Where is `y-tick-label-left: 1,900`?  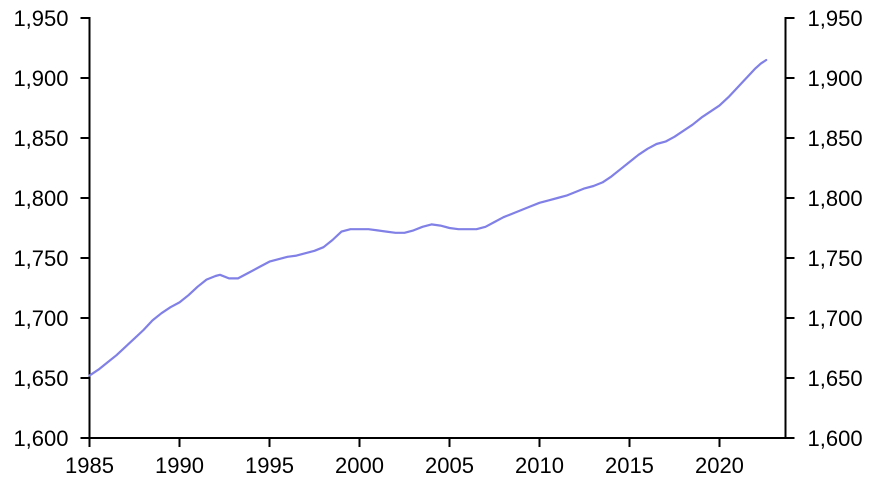
y-tick-label-left: 1,900 is located at coordinates (40, 78).